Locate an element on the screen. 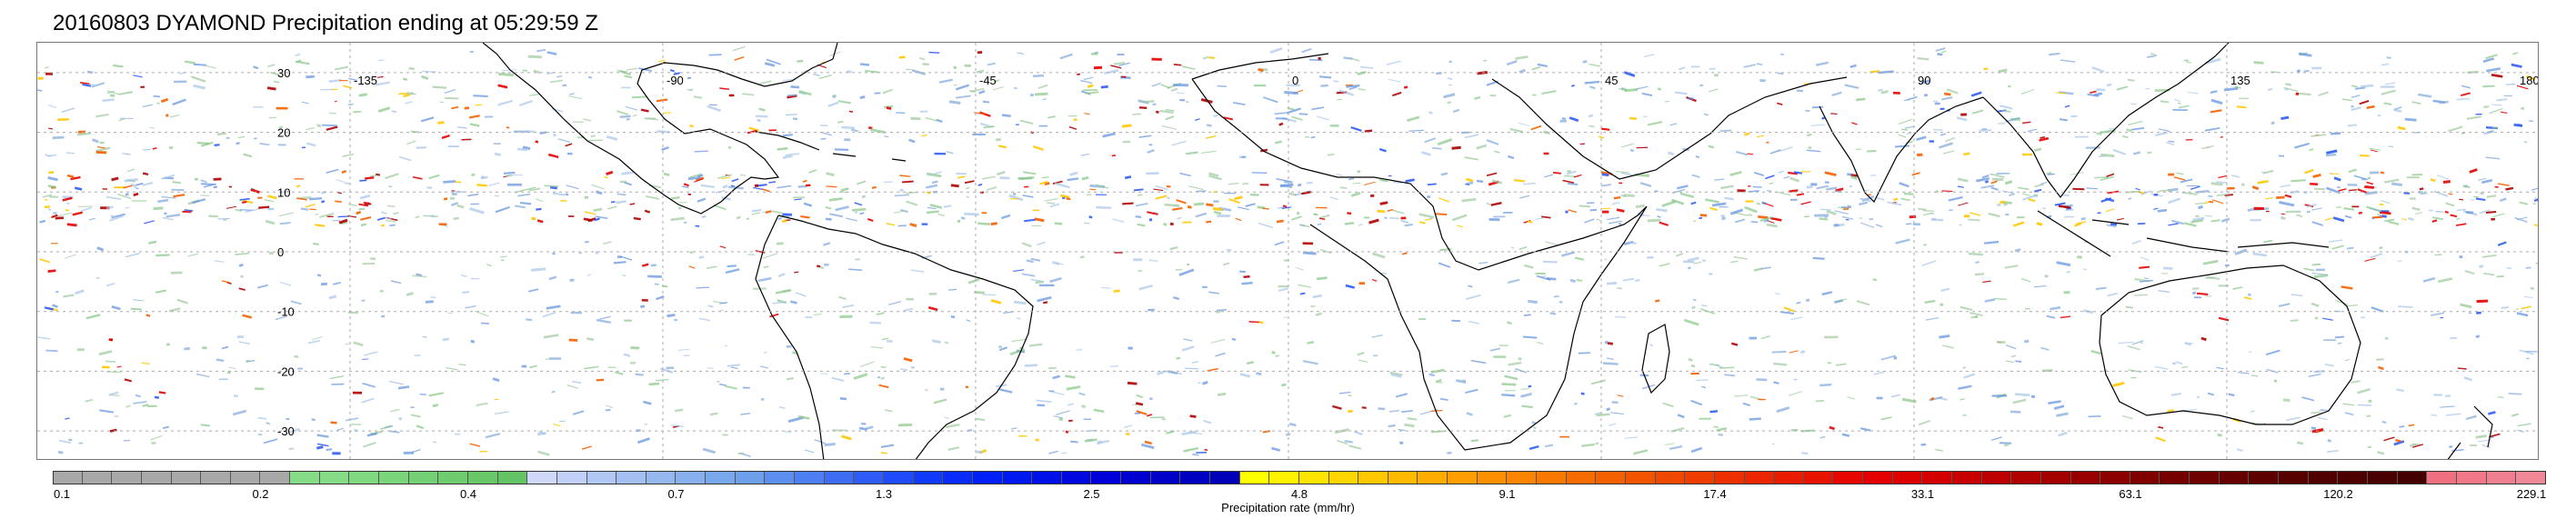 Image resolution: width=2576 pixels, height=519 pixels. colorbar-tick-label: 4.8 is located at coordinates (1299, 494).